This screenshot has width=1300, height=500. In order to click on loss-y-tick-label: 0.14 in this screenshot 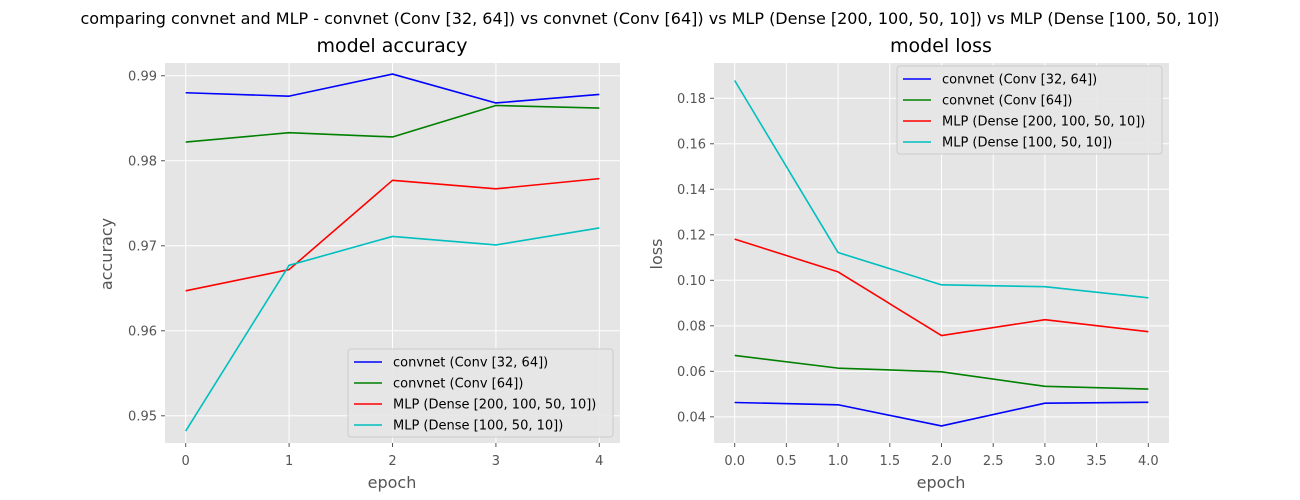, I will do `click(691, 190)`.